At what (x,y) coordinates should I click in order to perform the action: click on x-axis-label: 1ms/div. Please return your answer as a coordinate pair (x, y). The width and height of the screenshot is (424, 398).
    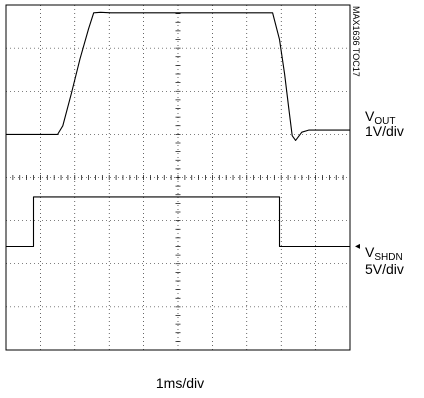
    Looking at the image, I should click on (180, 383).